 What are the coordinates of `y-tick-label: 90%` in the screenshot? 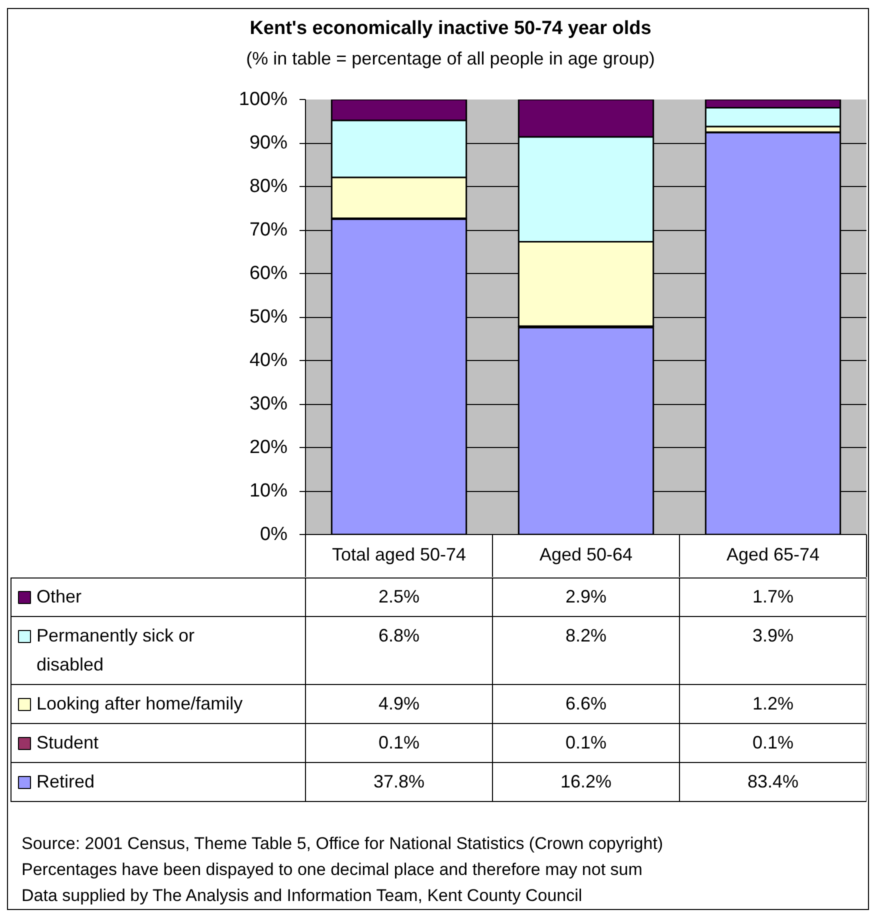 It's located at (268, 143).